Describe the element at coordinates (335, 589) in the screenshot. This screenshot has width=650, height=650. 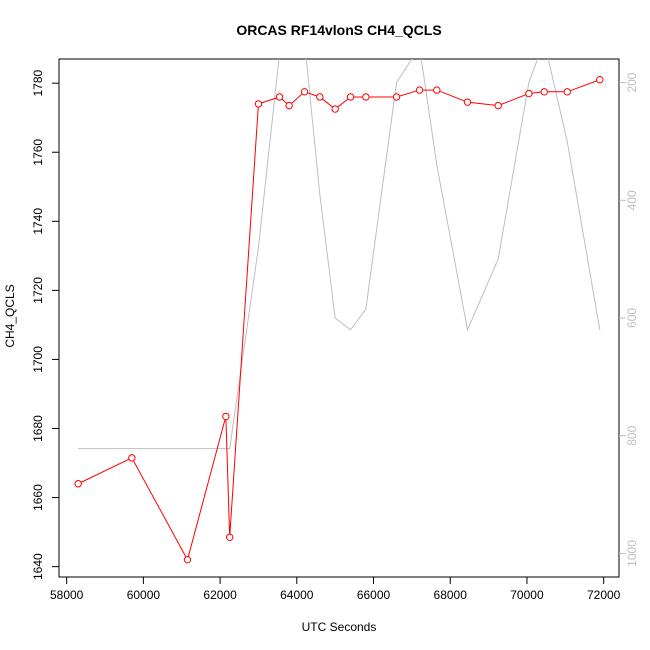
I see `x-axis: 58000 60000 62000 64000 66000 68000 70000 72000` at that location.